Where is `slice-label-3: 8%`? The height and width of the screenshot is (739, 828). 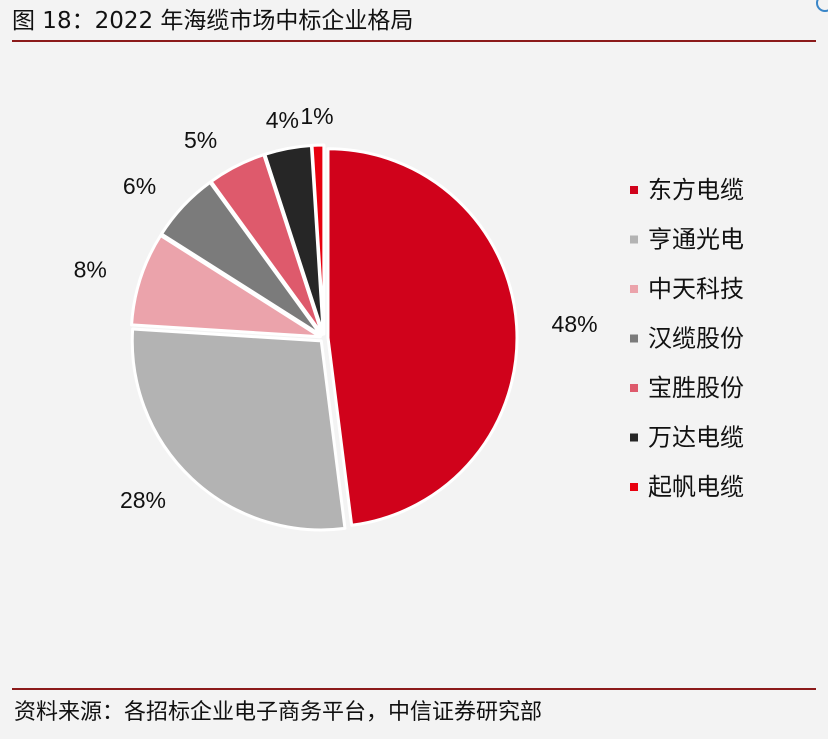 slice-label-3: 8% is located at coordinates (90, 269).